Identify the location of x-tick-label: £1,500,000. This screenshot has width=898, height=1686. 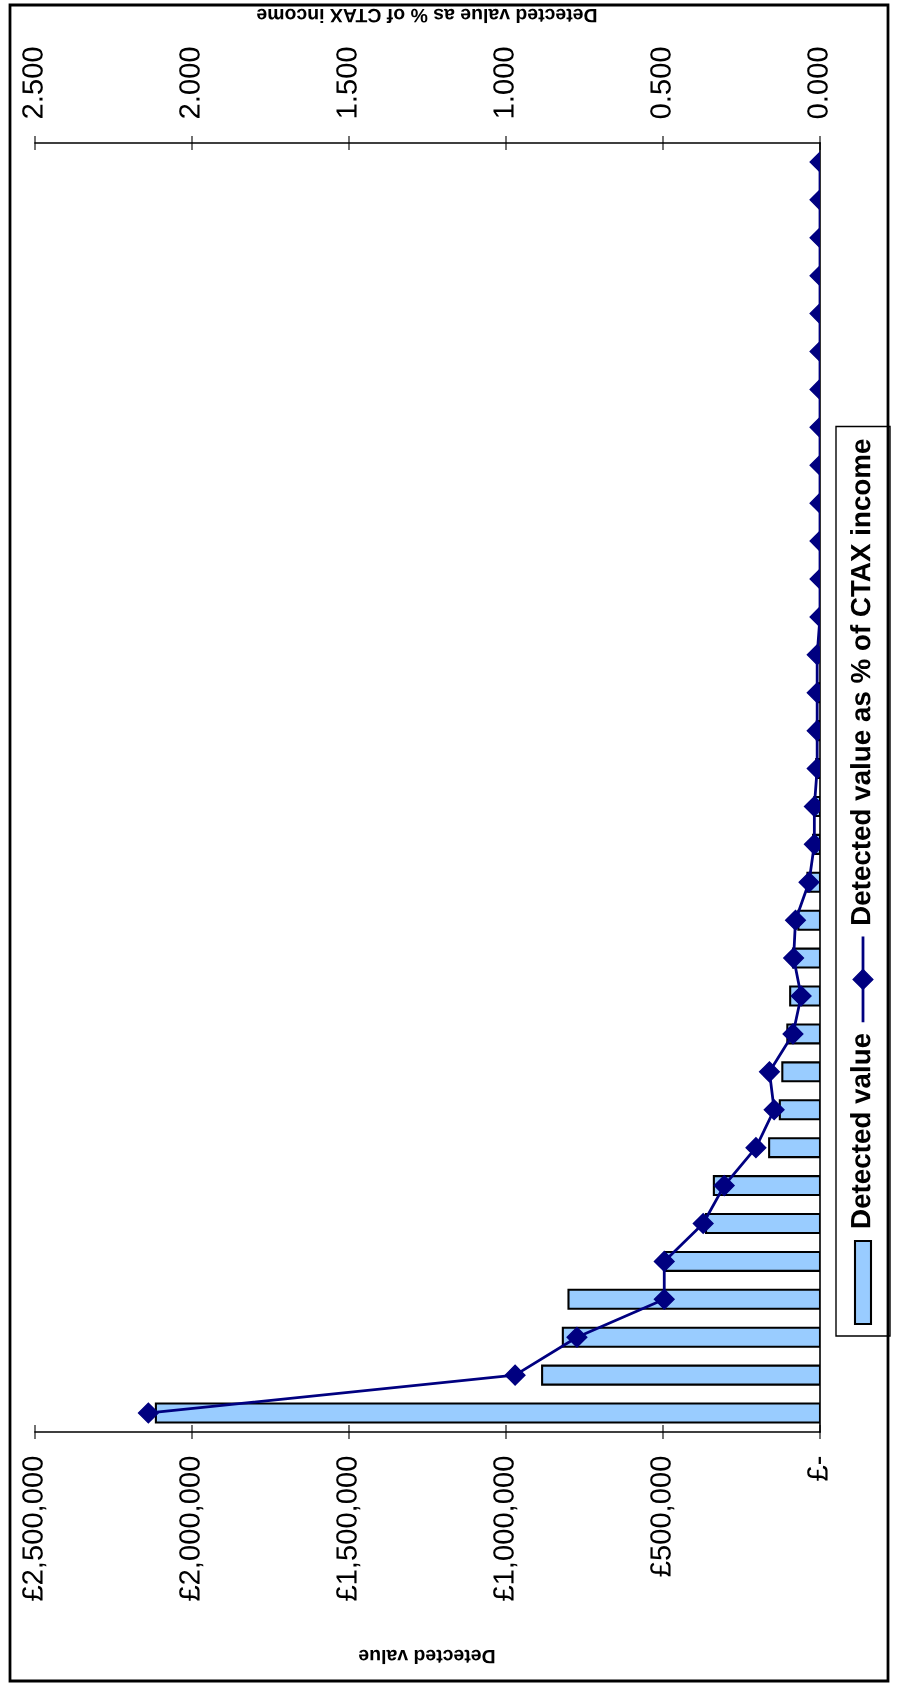
(348, 1528).